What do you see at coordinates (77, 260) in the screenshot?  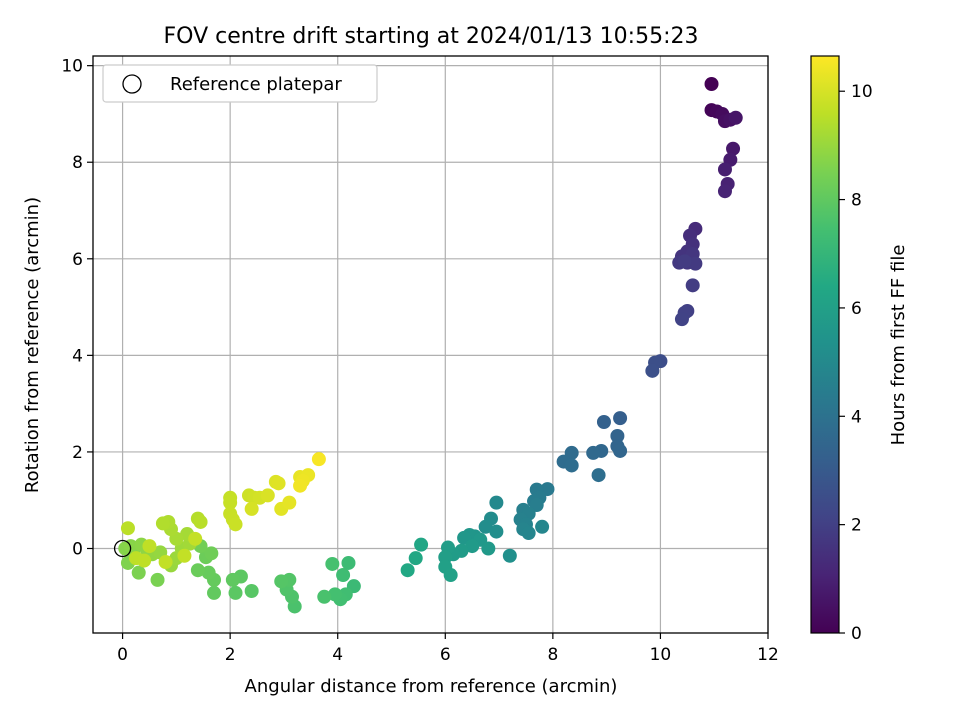 I see `y-tick-label: 6` at bounding box center [77, 260].